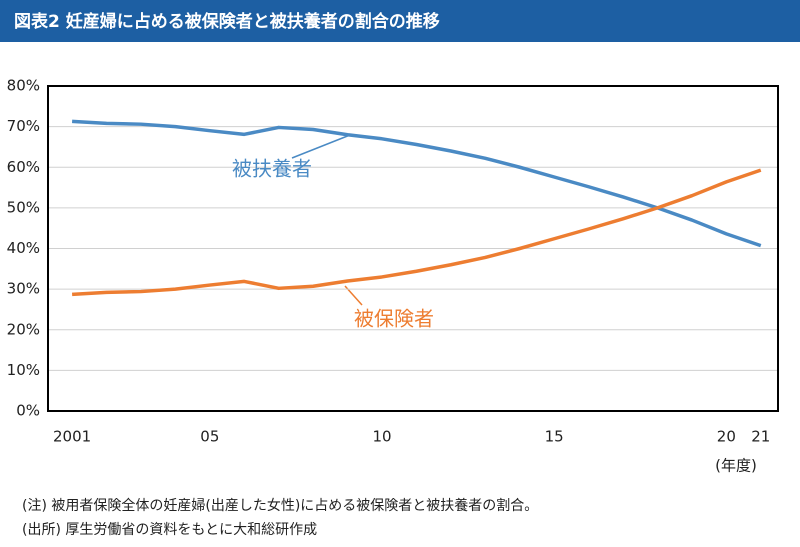  Describe the element at coordinates (394, 319) in the screenshot. I see `series-label: 被保険者` at that location.